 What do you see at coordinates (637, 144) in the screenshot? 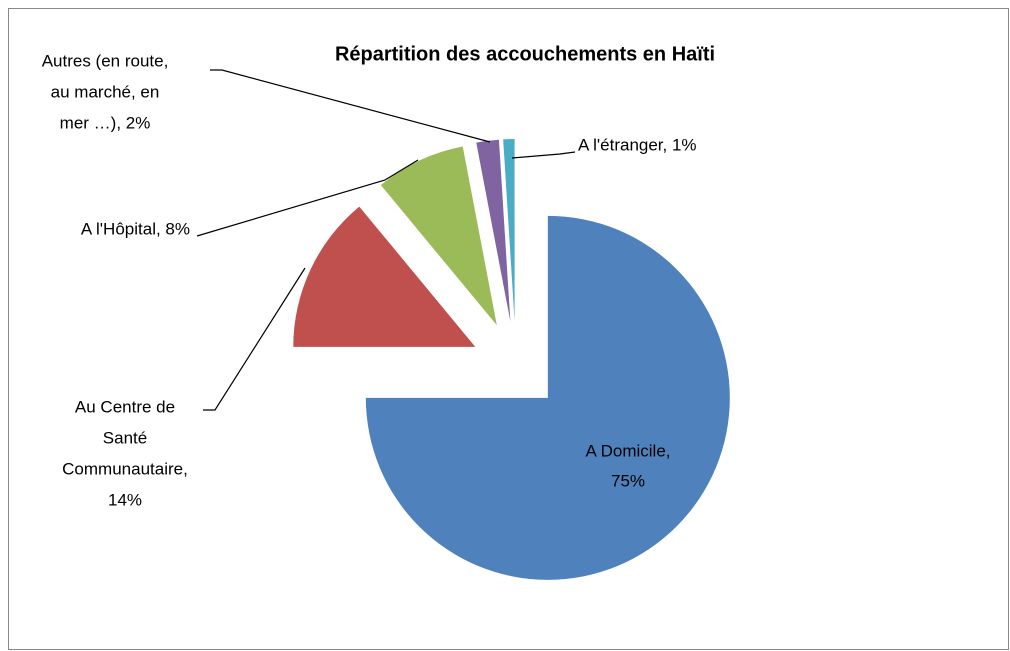
I see `data-label: A l'étranger, 1%` at bounding box center [637, 144].